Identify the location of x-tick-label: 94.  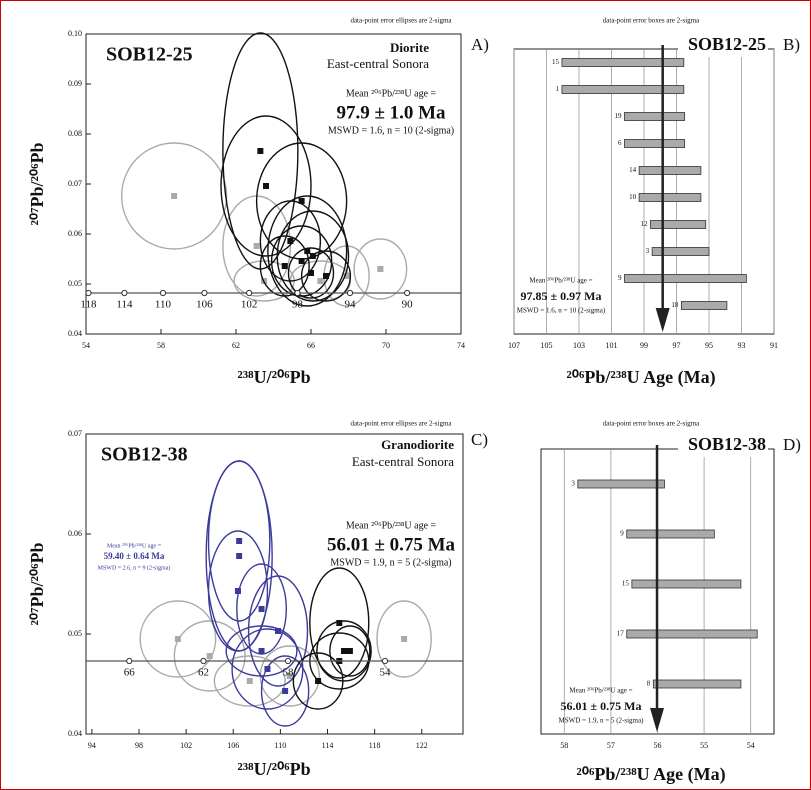
(92, 745).